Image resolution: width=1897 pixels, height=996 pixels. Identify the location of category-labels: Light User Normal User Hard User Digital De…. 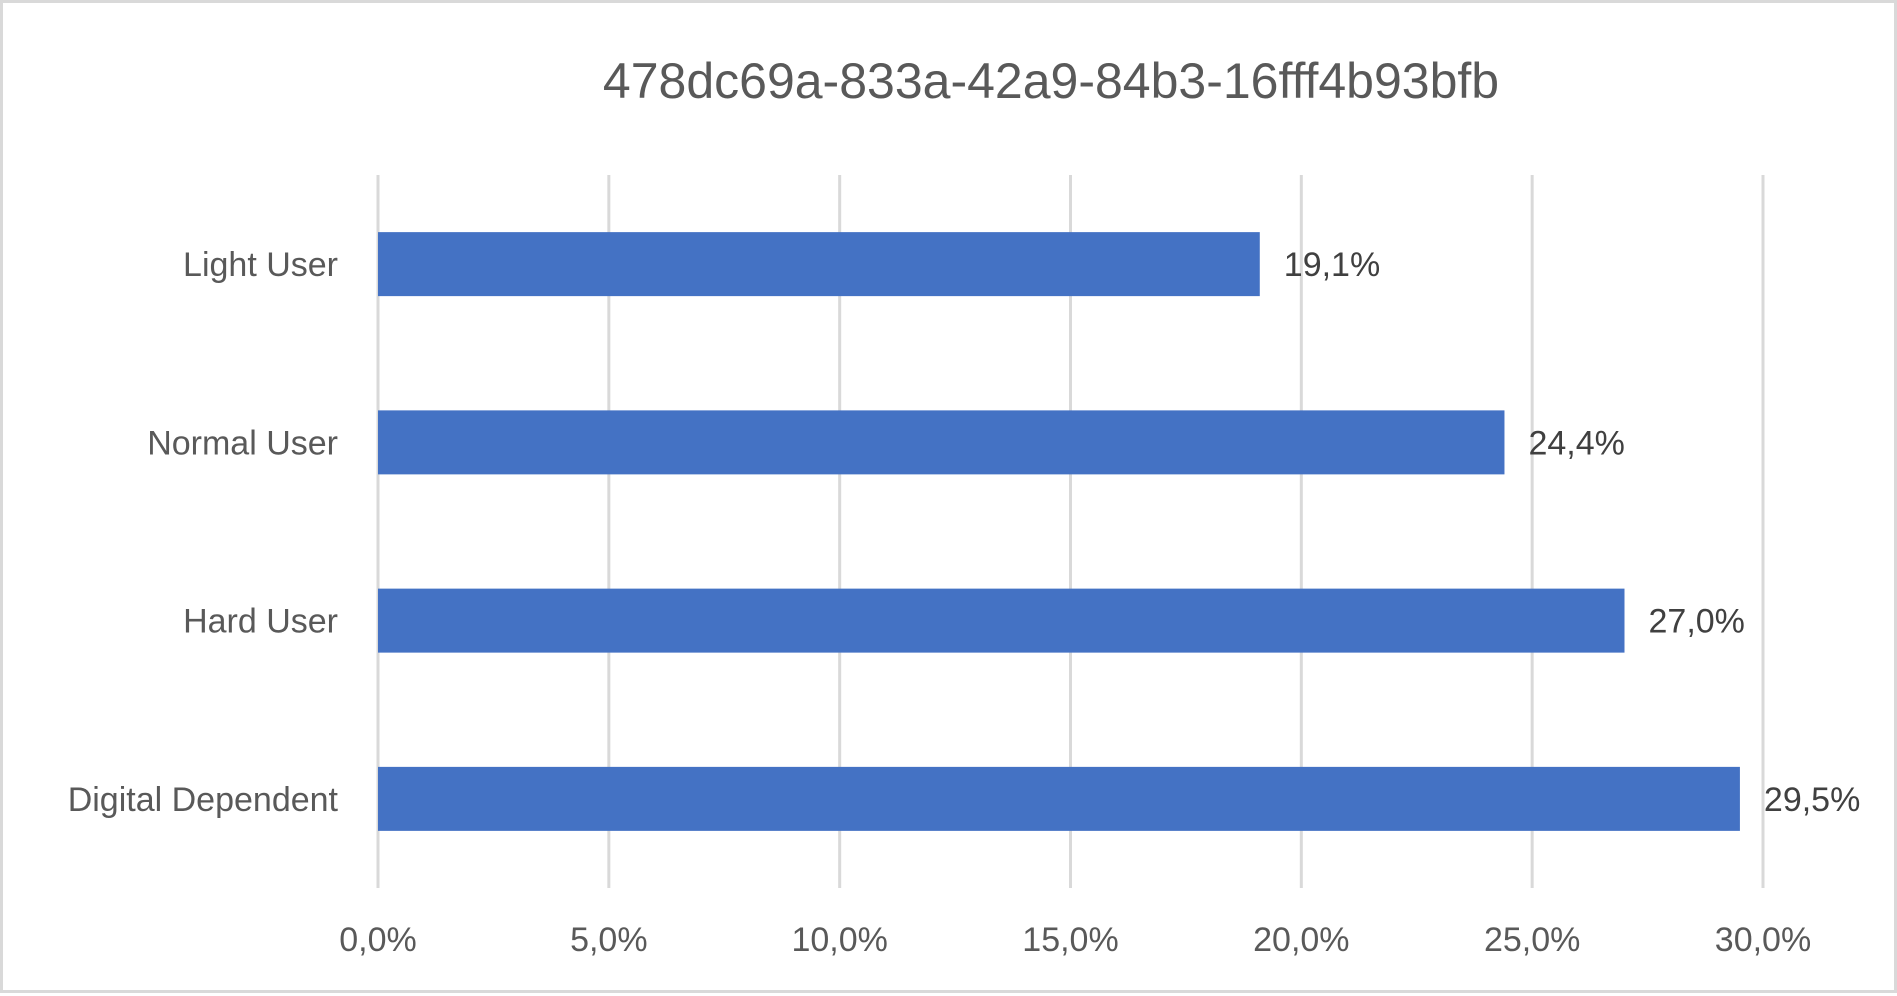
(203, 532).